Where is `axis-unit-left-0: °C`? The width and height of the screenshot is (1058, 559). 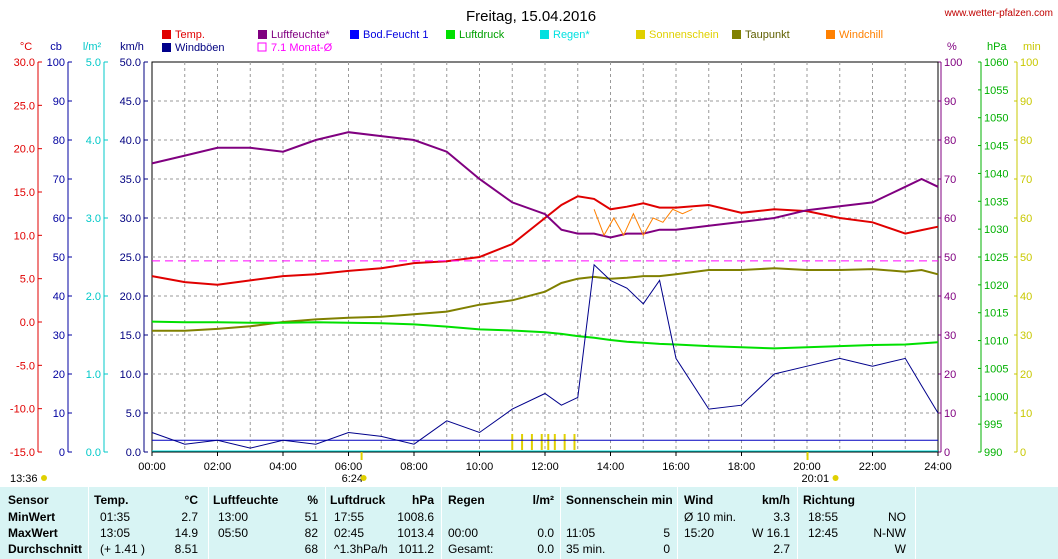 axis-unit-left-0: °C is located at coordinates (26, 47).